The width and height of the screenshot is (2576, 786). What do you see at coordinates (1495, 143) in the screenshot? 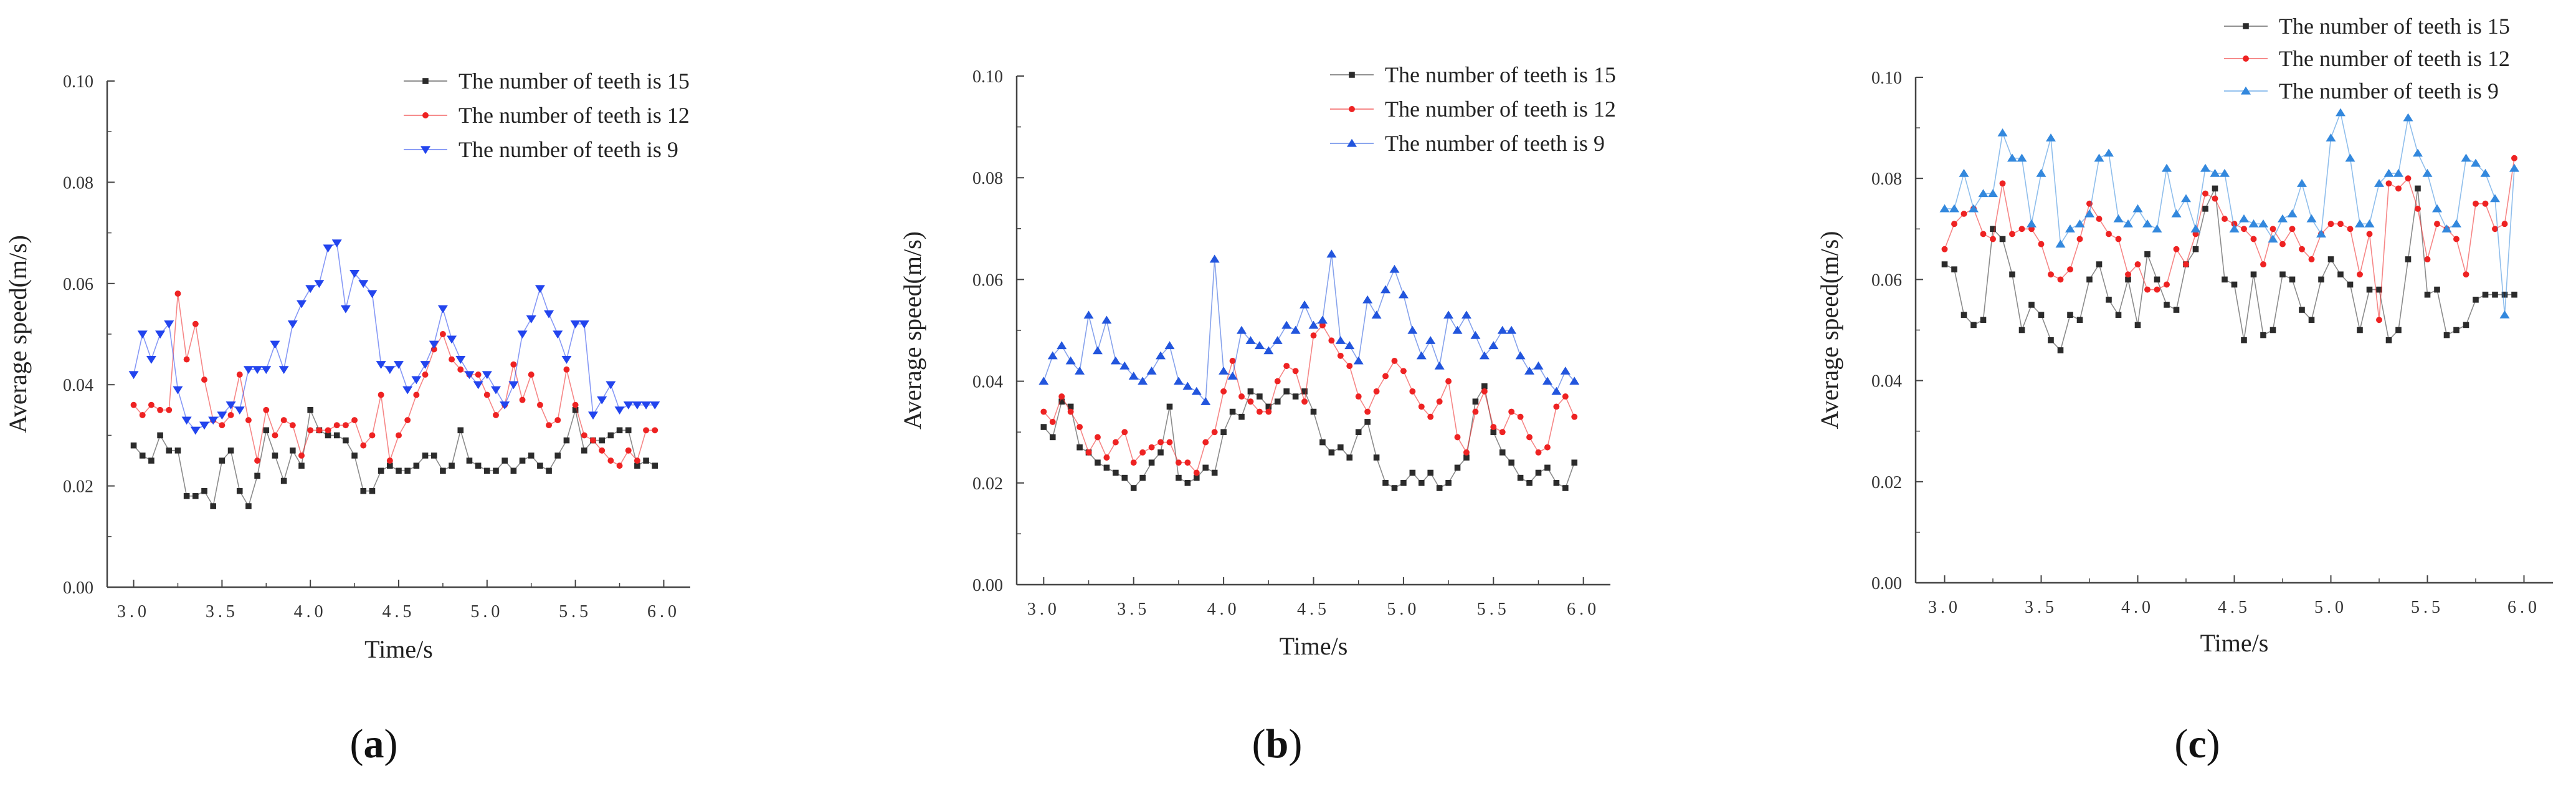
I see `legend-label: The number of teeth is 9` at bounding box center [1495, 143].